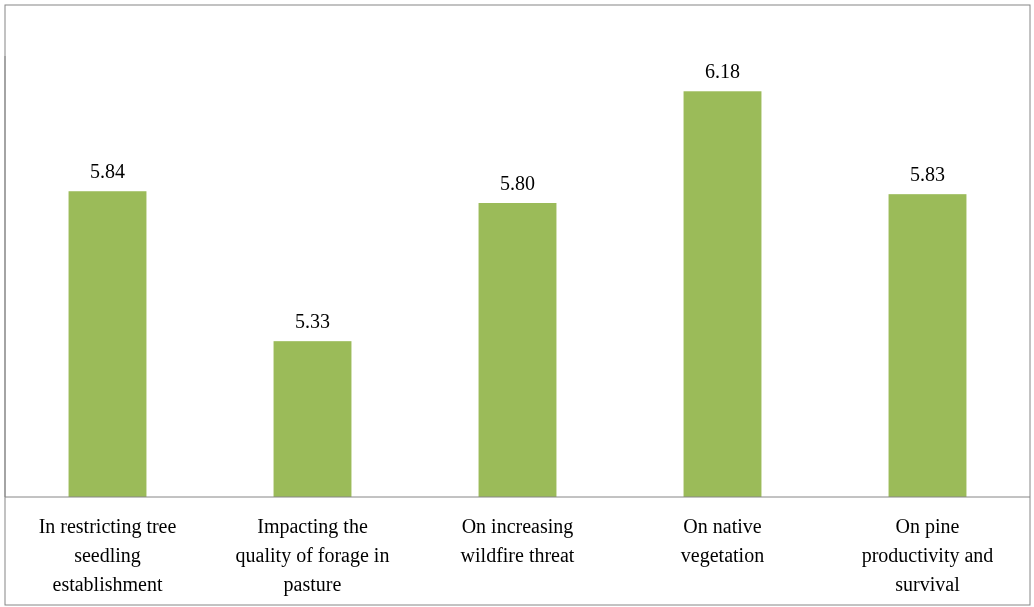  What do you see at coordinates (722, 71) in the screenshot?
I see `data-label: 6.18` at bounding box center [722, 71].